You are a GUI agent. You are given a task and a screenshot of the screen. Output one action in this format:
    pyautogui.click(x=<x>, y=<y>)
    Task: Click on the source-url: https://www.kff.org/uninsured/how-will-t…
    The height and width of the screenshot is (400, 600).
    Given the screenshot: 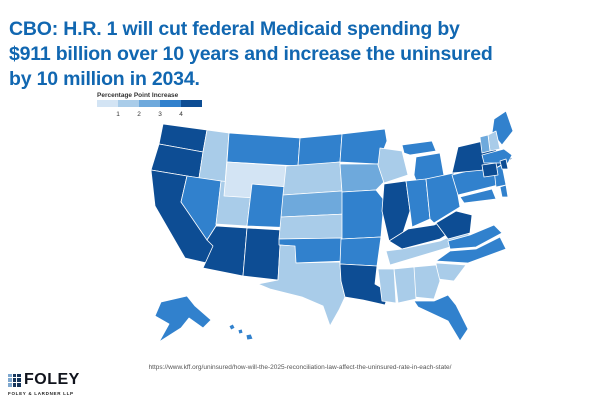 What is the action you would take?
    pyautogui.click(x=300, y=367)
    